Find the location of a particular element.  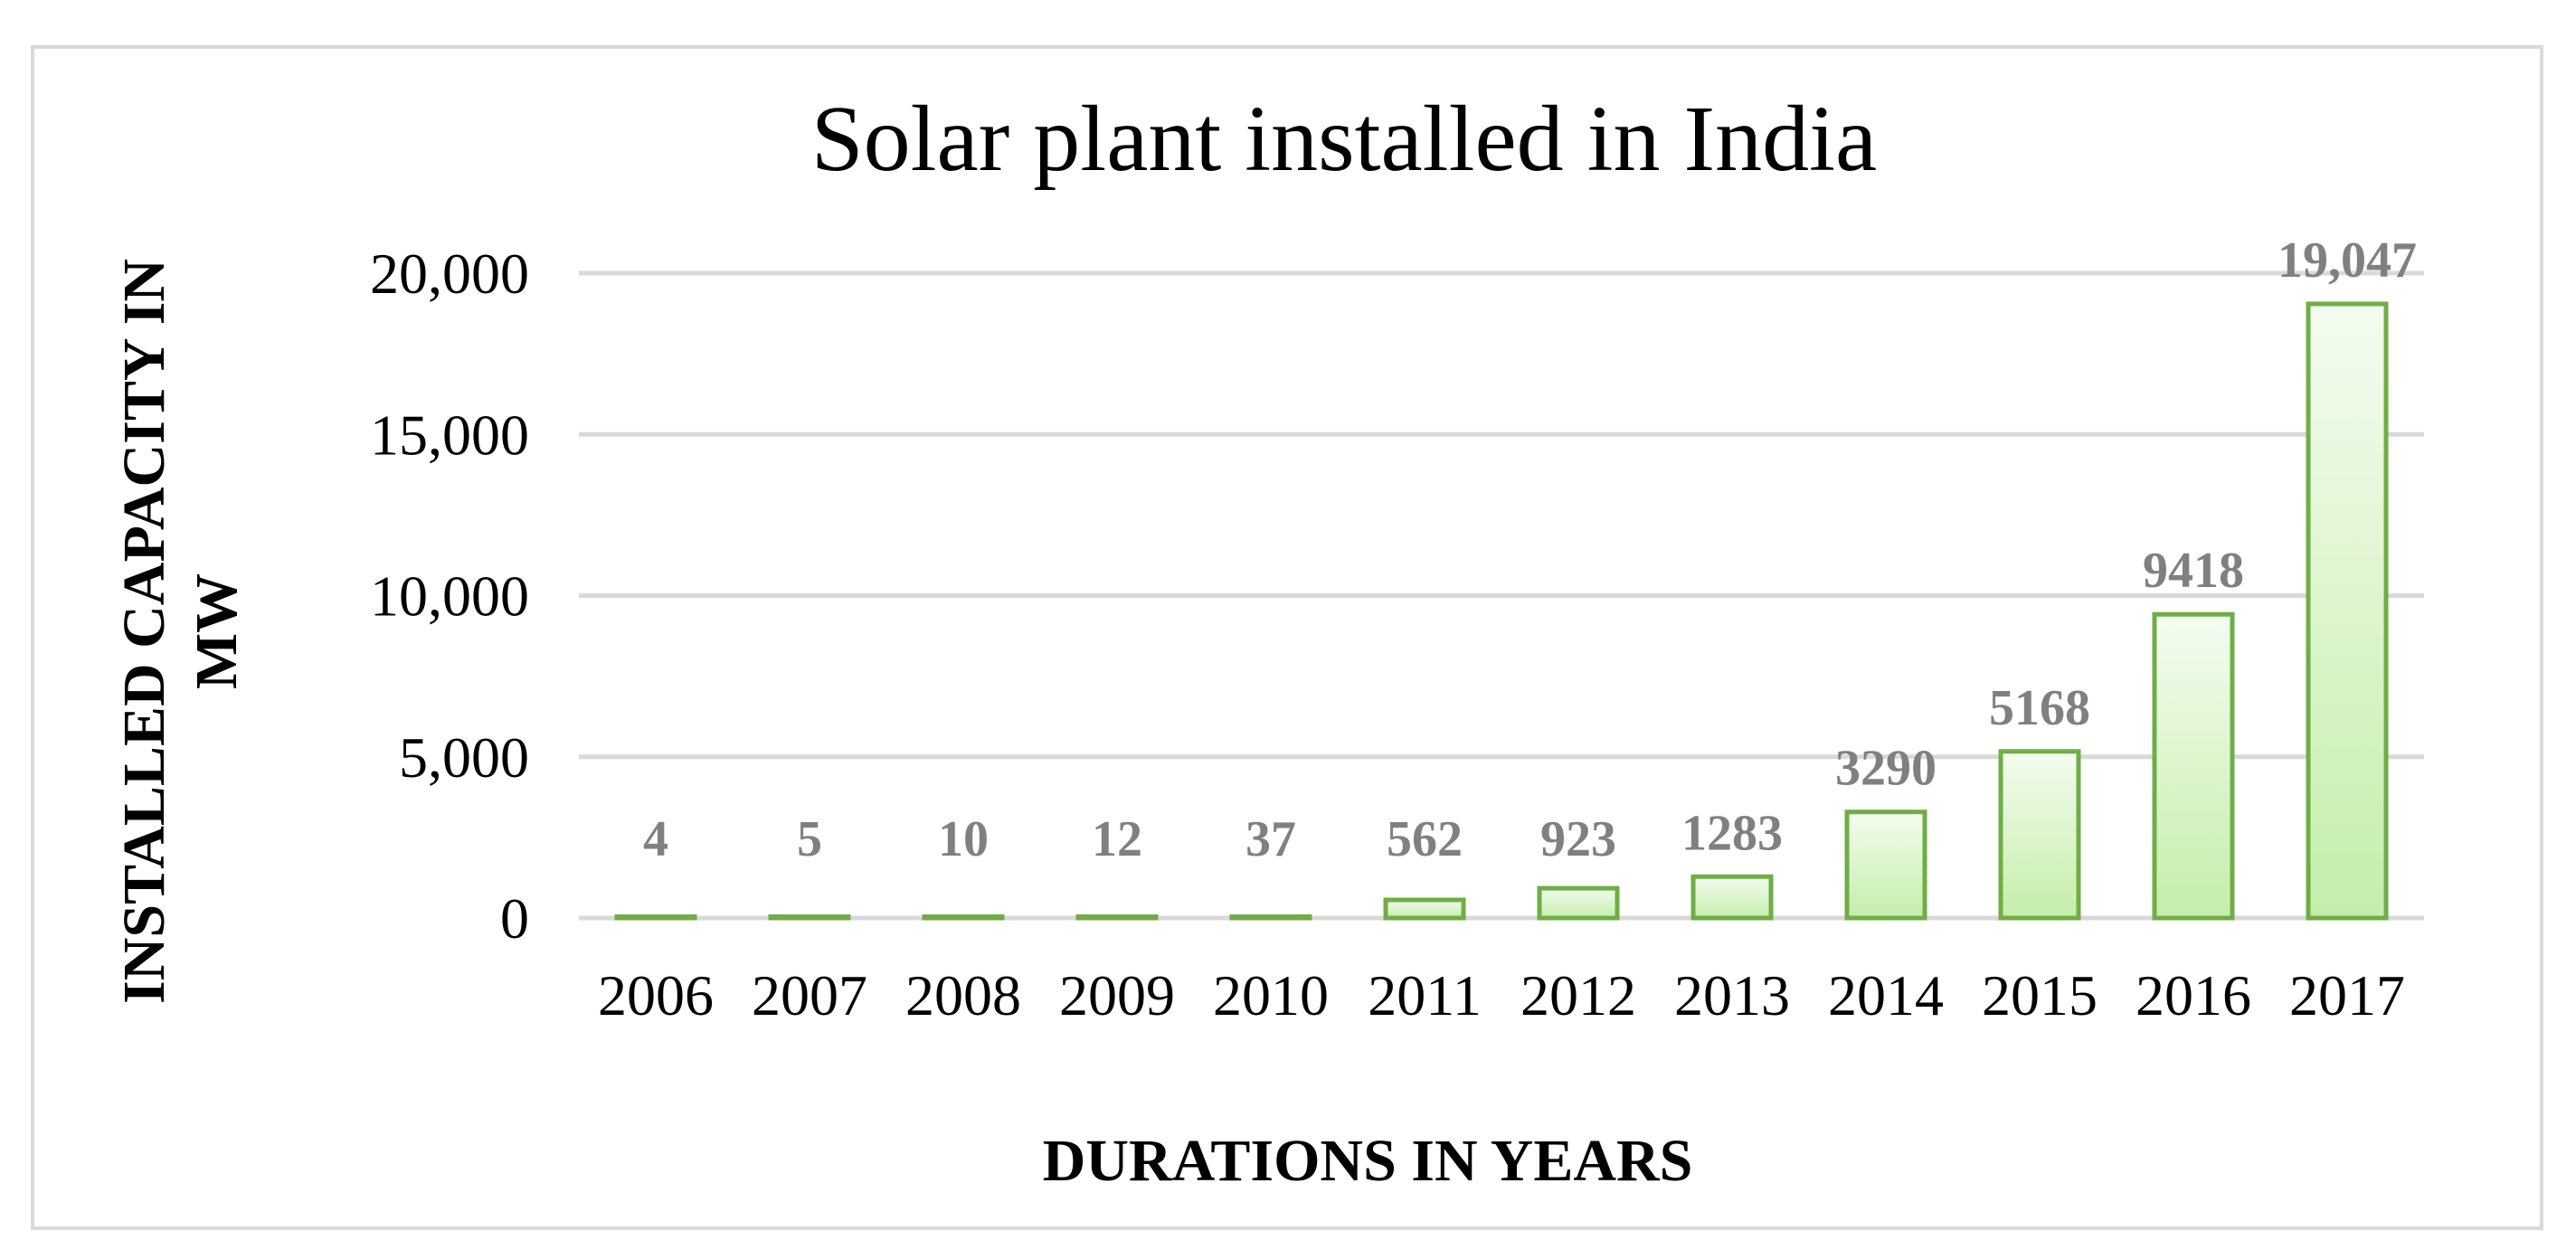

data-label-2006: 4 is located at coordinates (655, 839).